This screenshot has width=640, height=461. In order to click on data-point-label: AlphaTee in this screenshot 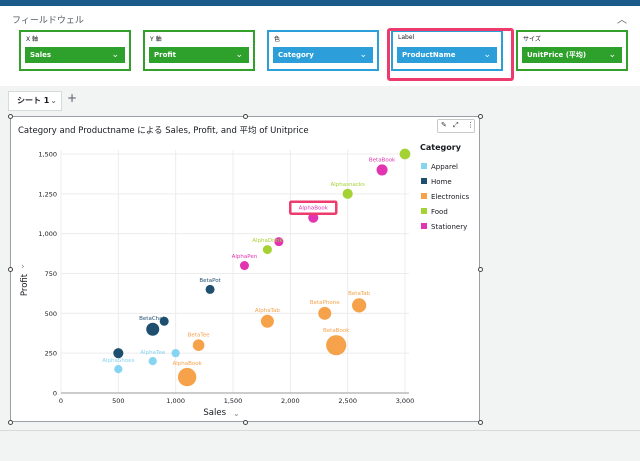, I will do `click(152, 353)`.